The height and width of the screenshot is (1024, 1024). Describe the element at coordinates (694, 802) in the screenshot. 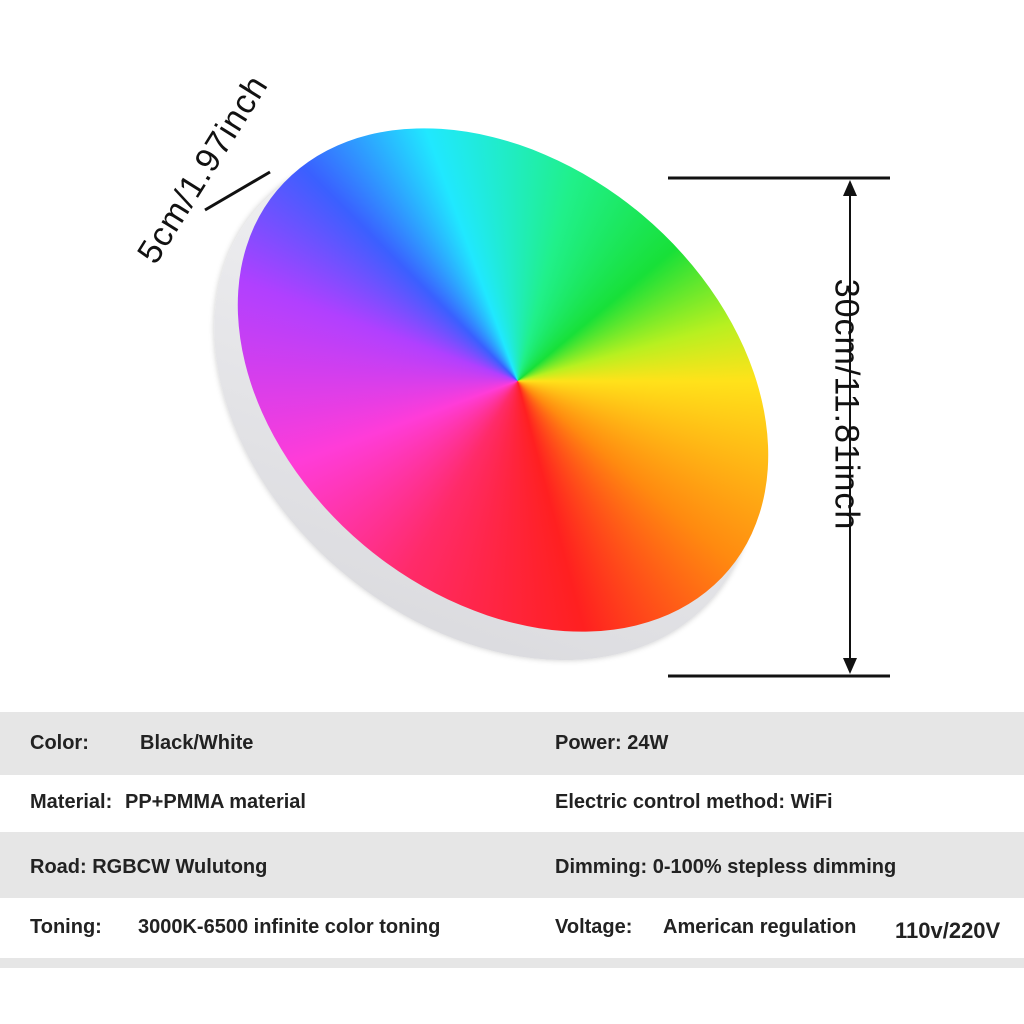

I see `spec-text: Electric control method: WiFi` at that location.